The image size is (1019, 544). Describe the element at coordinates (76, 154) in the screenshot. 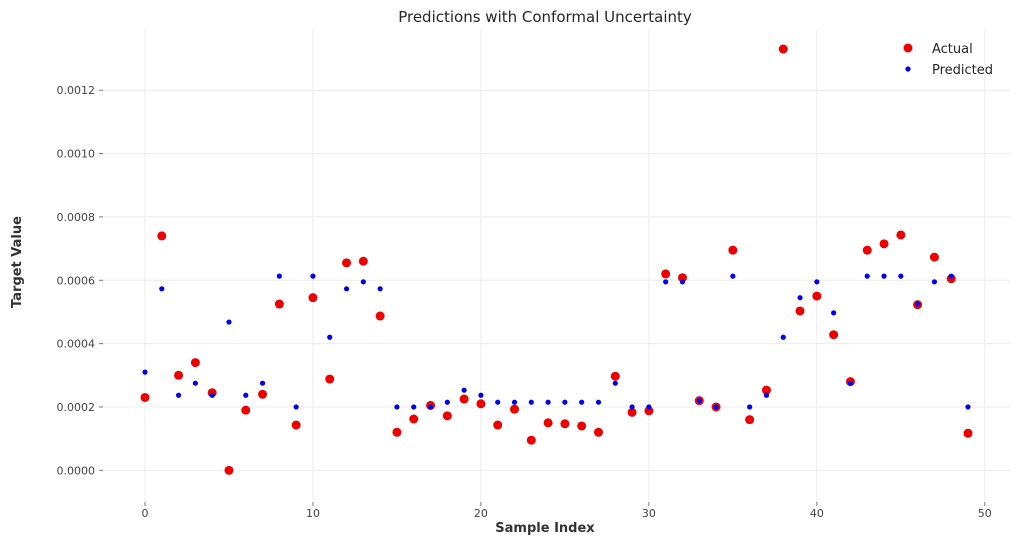

I see `y-tick-label: 0.0010` at that location.